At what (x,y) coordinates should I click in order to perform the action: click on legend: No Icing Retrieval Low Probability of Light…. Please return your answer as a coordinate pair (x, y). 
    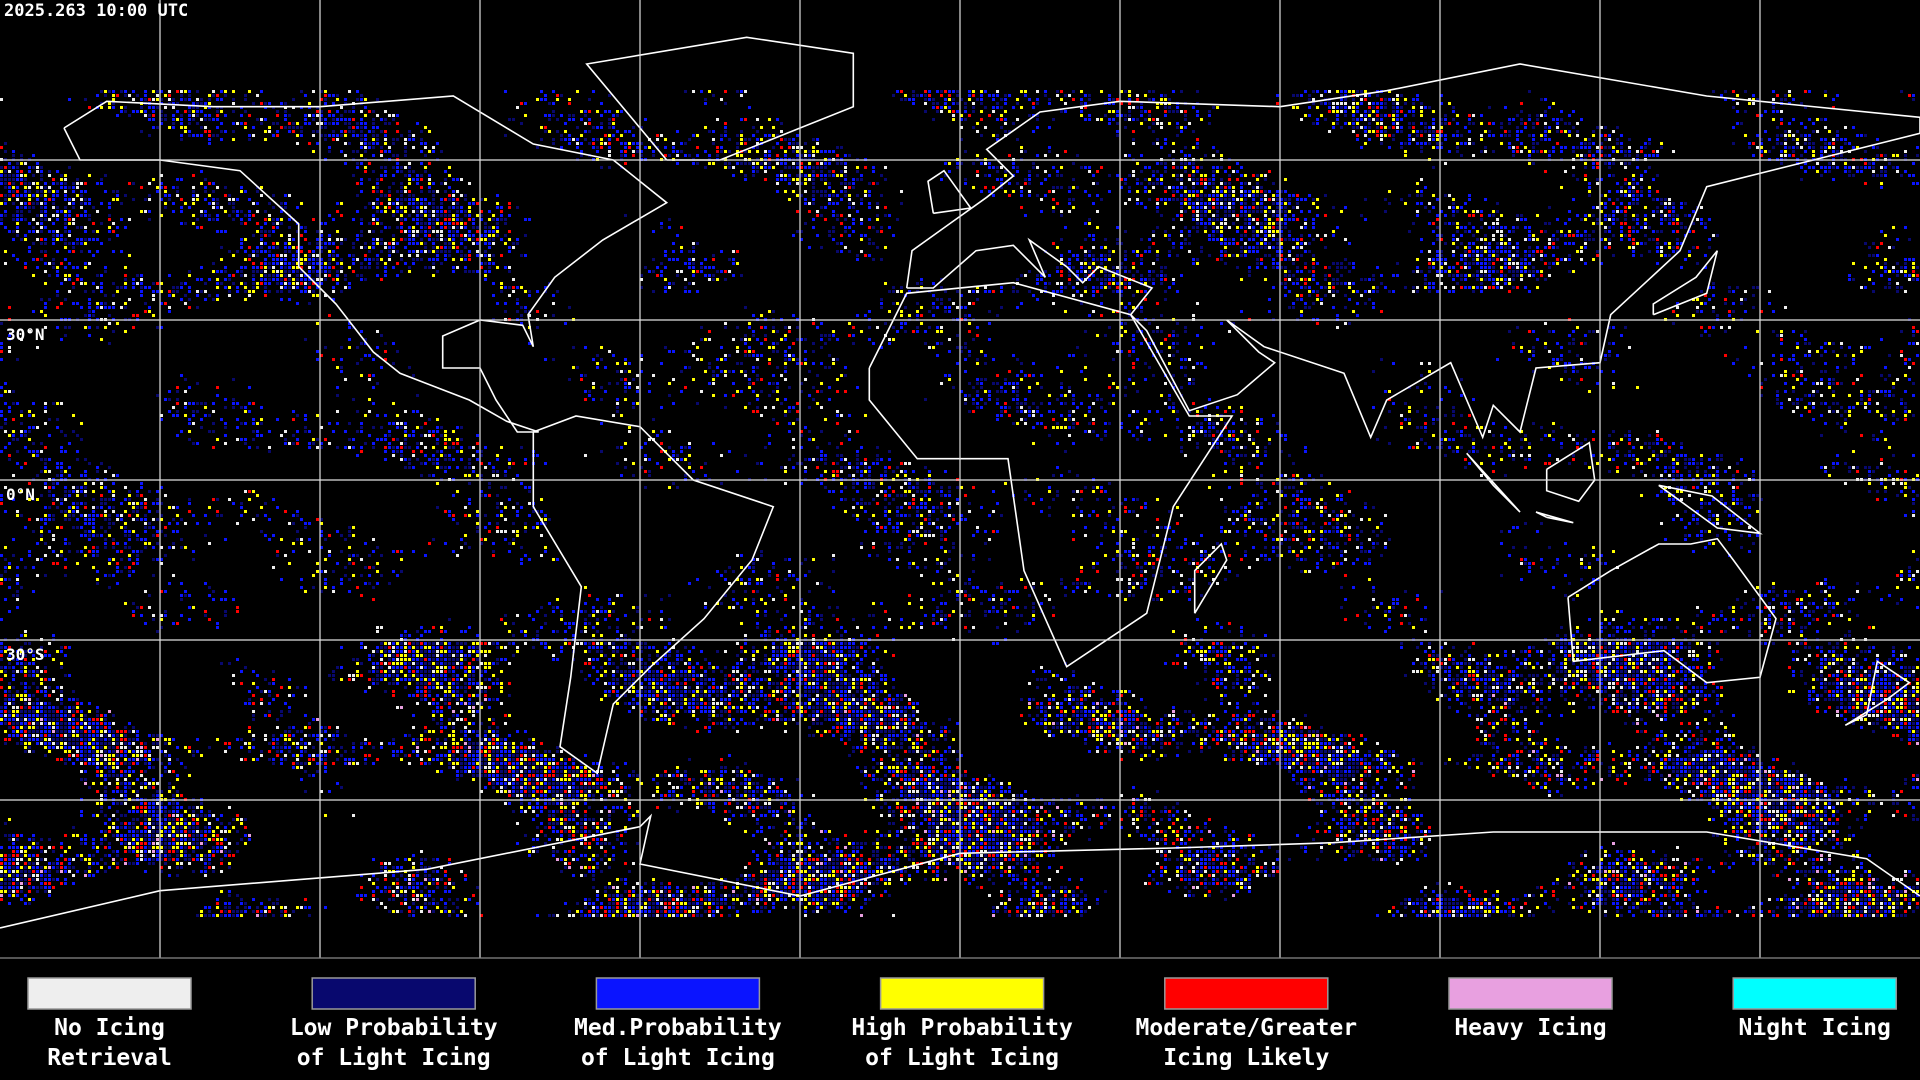
    Looking at the image, I should click on (962, 1024).